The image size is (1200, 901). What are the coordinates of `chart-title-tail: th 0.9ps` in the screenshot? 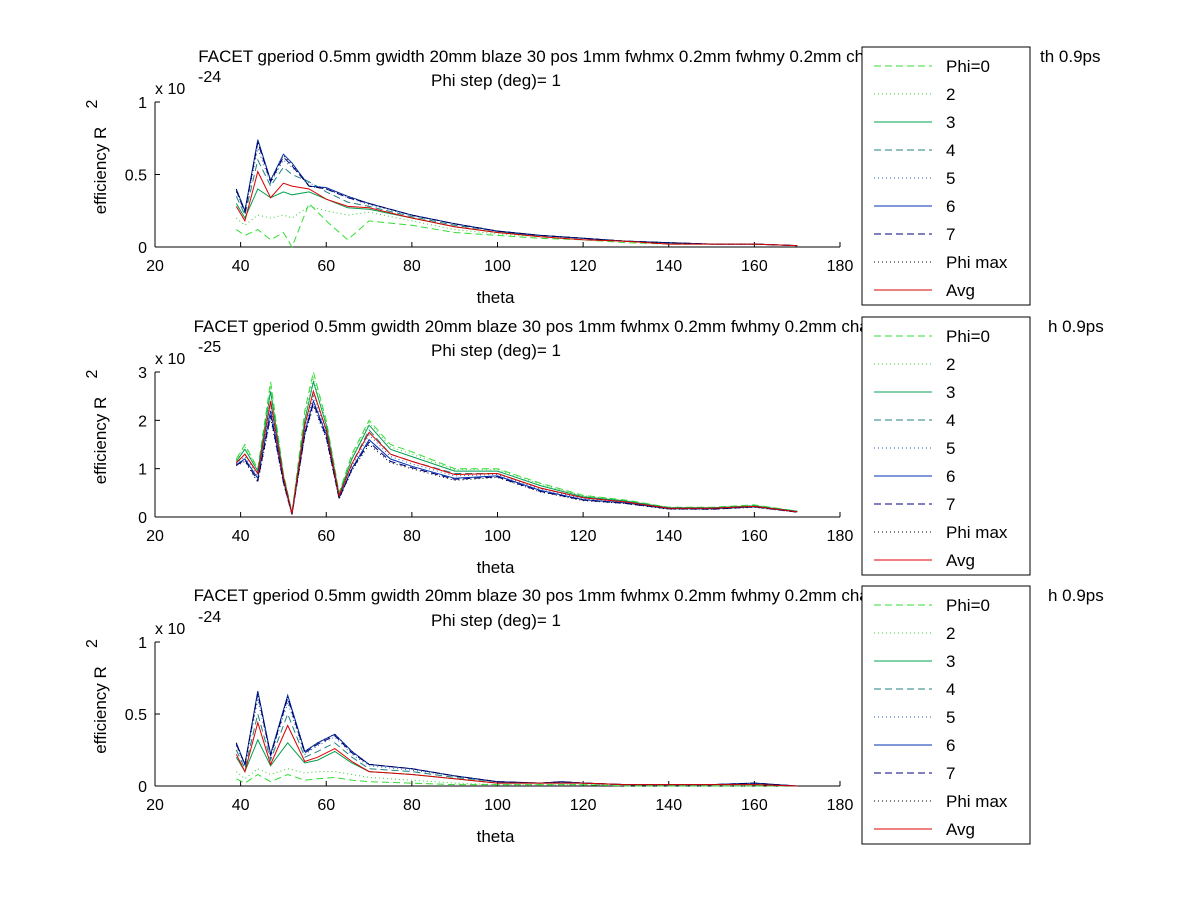 It's located at (1070, 56).